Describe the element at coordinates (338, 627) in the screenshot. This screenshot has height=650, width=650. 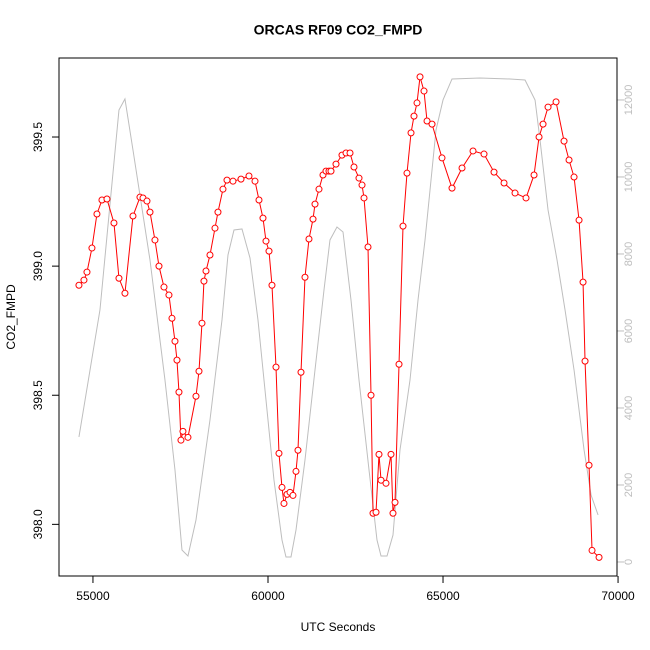
I see `x-axis-label: UTC Seconds` at that location.